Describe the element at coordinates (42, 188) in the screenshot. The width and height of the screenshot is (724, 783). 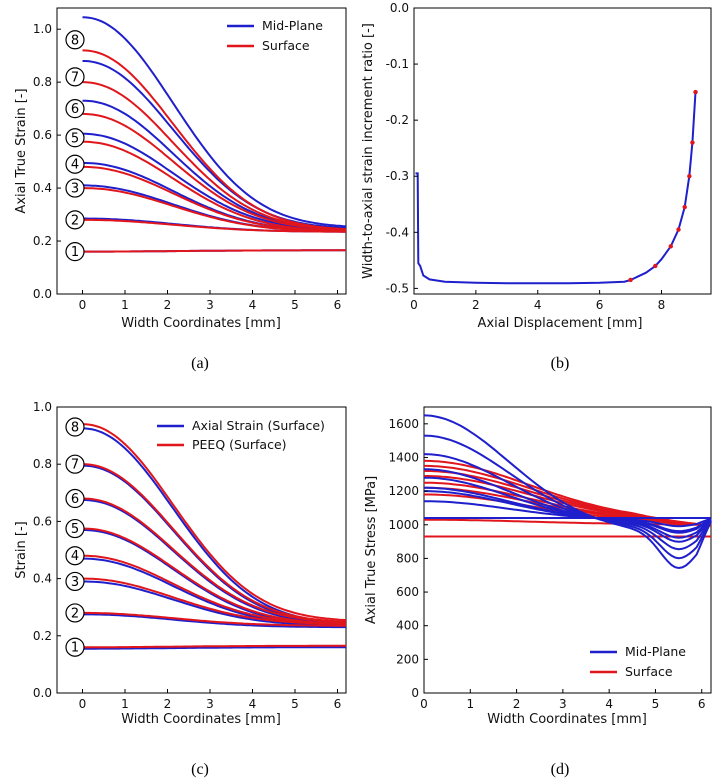
I see `ytick-label-0: 0.4` at that location.